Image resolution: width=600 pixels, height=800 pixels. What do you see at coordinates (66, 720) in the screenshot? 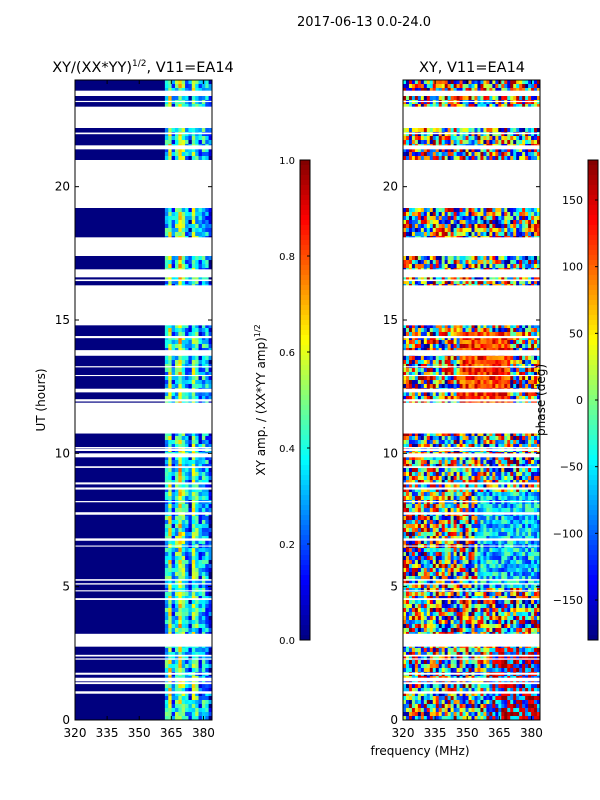
I see `amp-ytick-label: 0` at bounding box center [66, 720].